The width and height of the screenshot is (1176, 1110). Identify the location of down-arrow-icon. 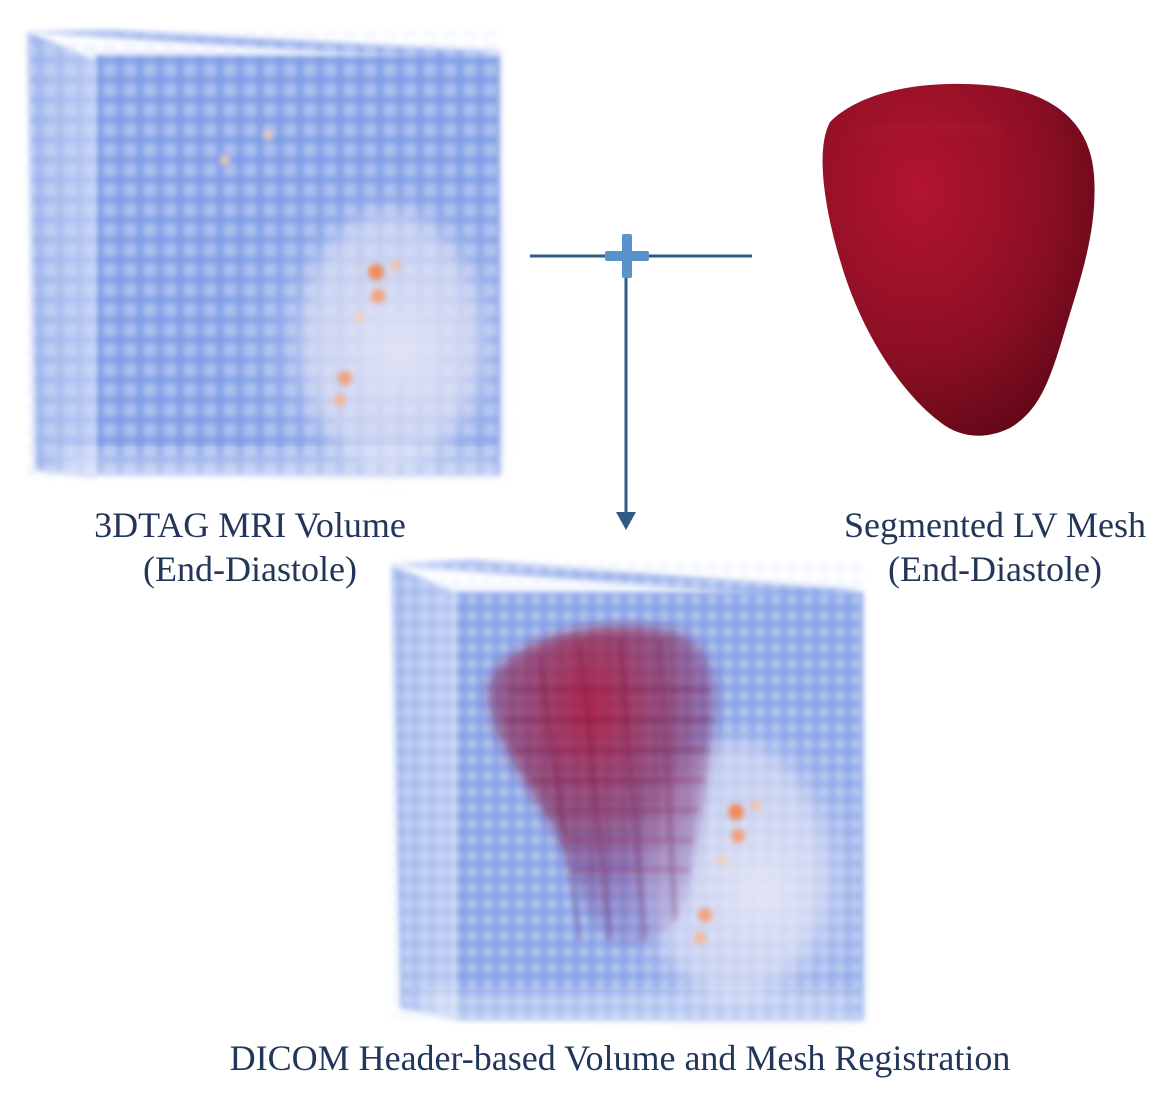
(626, 521).